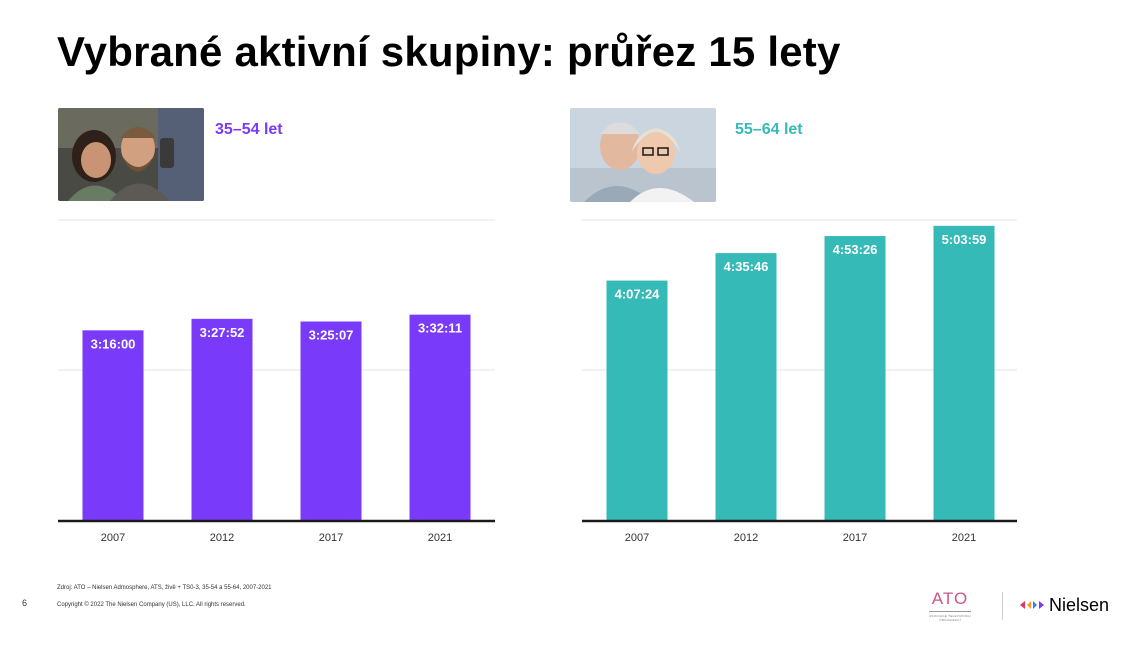  I want to click on nielsen-logo: Nielsen, so click(1064, 605).